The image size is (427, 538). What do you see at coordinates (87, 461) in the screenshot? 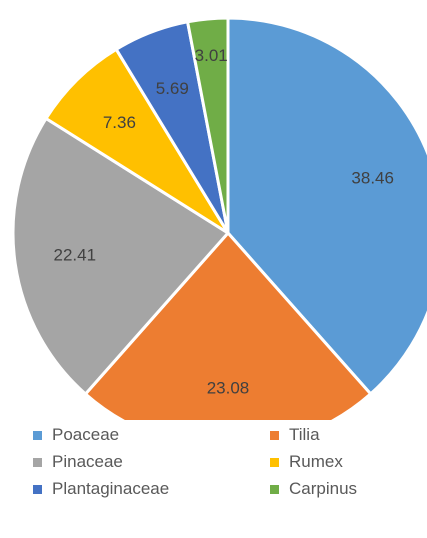
I see `legend-label-pinaceae: Pinaceae` at bounding box center [87, 461].